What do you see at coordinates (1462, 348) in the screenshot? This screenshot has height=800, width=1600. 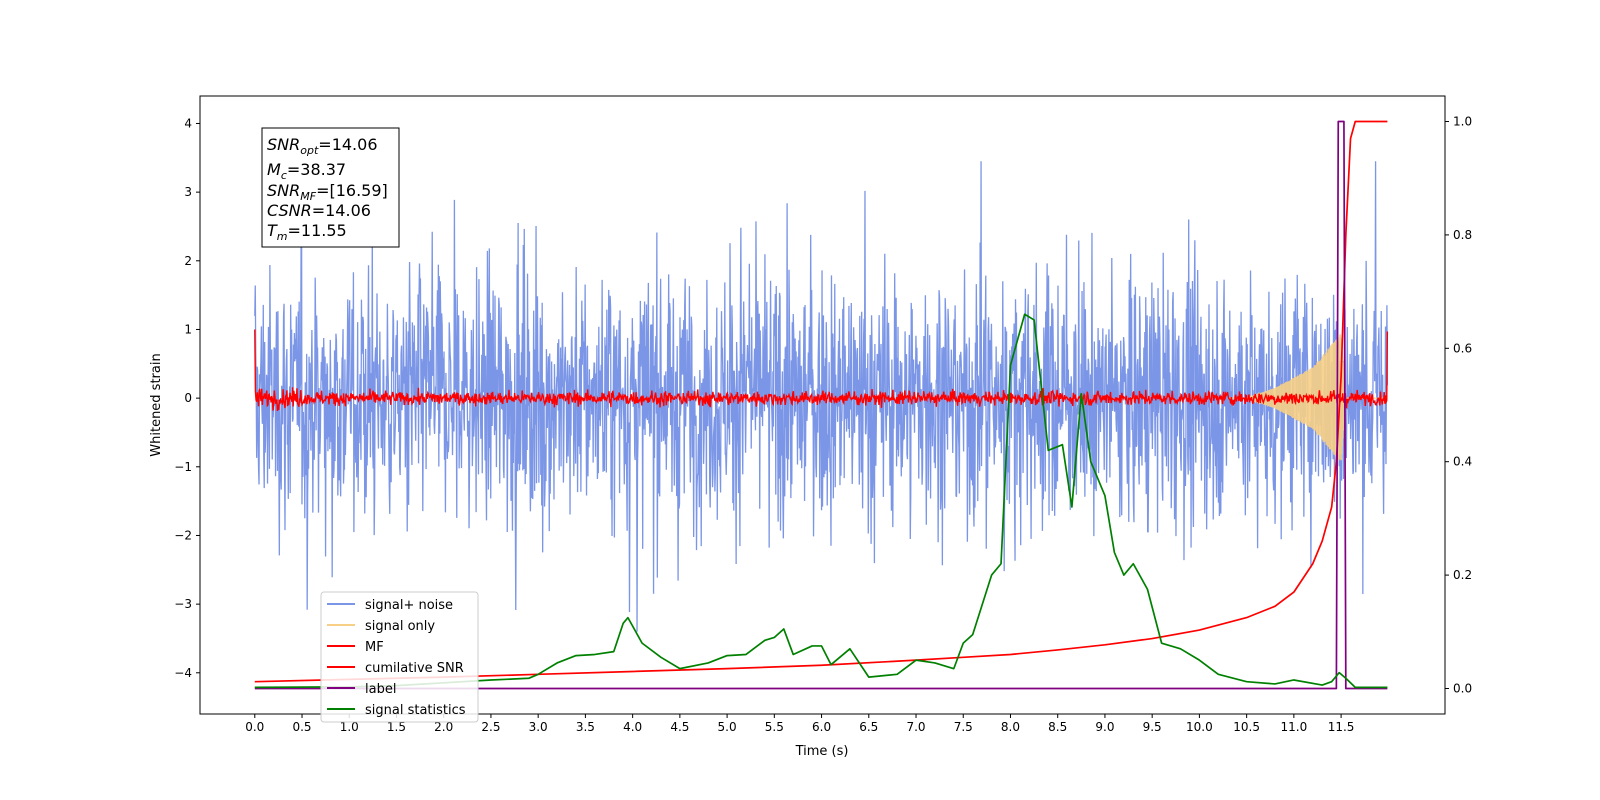 I see `right-y-tick-label: 0.6` at bounding box center [1462, 348].